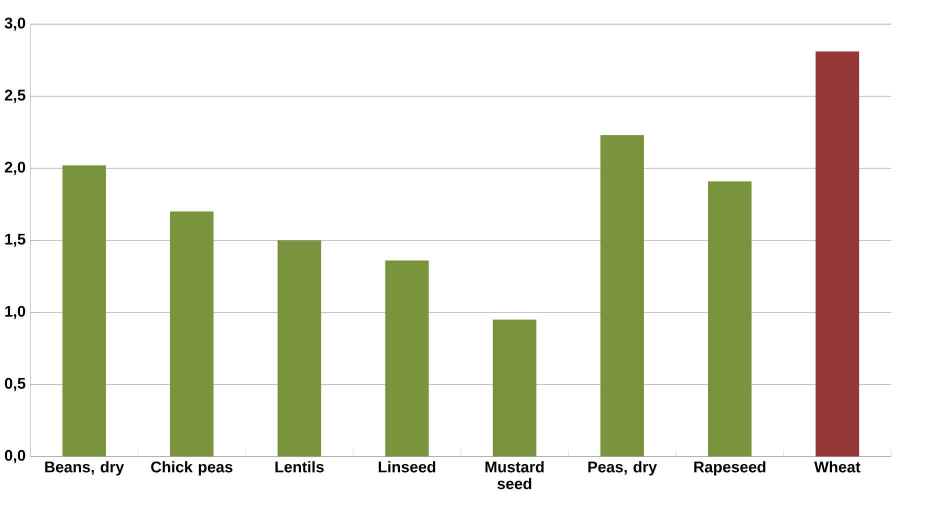 This screenshot has height=515, width=945. I want to click on x-tick-label: Linseed, so click(407, 467).